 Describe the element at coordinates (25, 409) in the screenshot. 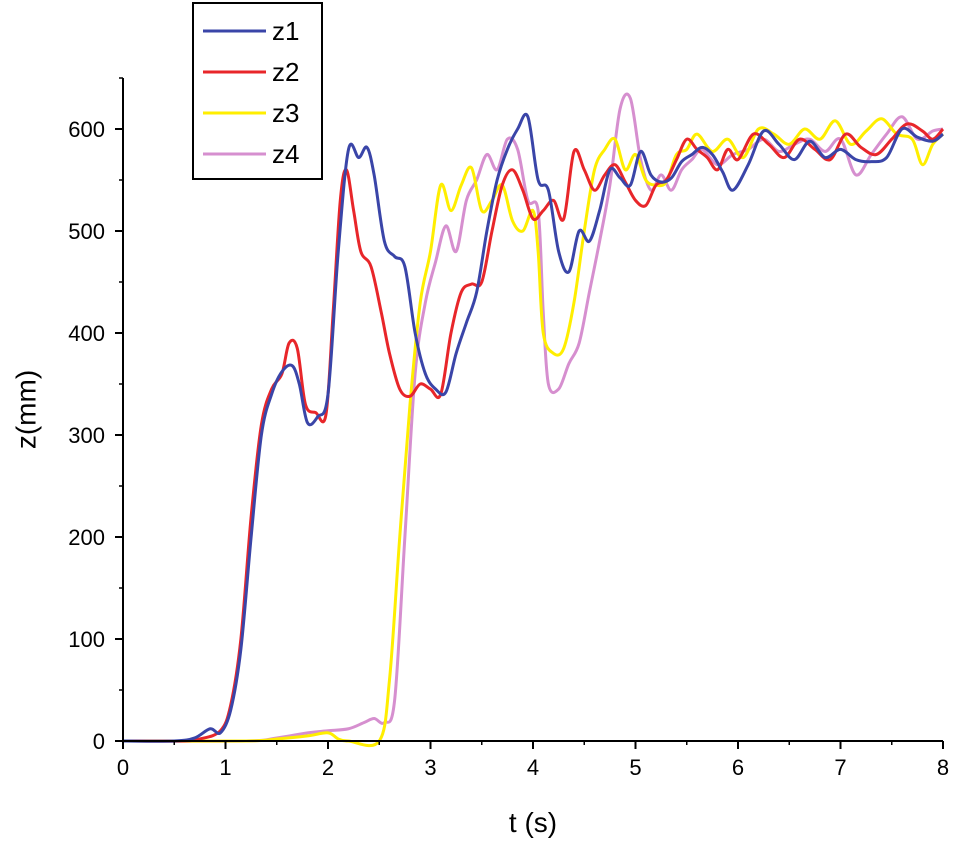

I see `y-axis-title: z(mm)` at that location.